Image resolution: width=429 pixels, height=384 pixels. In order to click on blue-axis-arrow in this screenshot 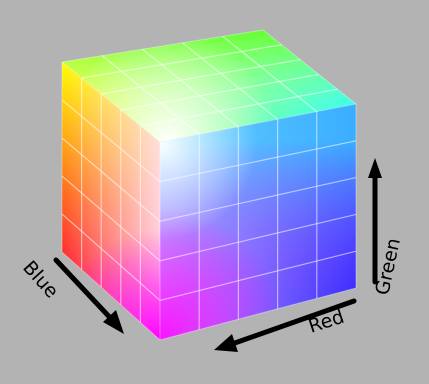, I will do `click(88, 295)`.